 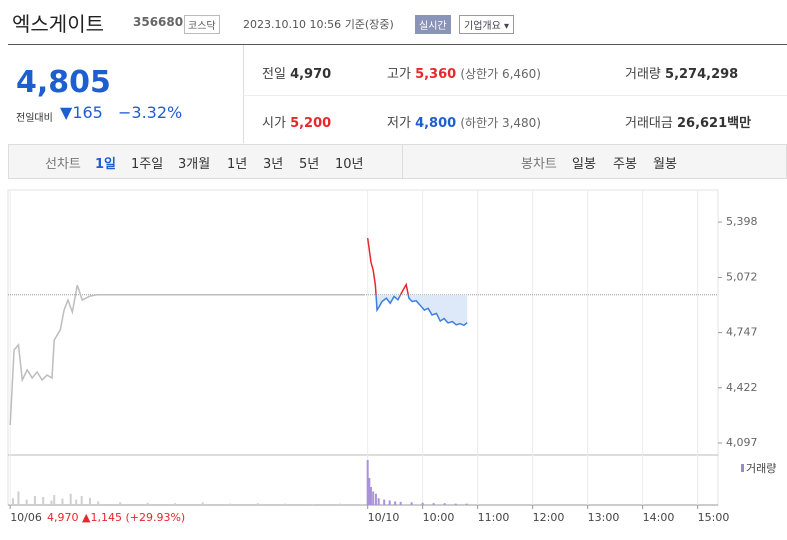 What do you see at coordinates (58, 24) in the screenshot?
I see `stock-name: 엑스게이트` at bounding box center [58, 24].